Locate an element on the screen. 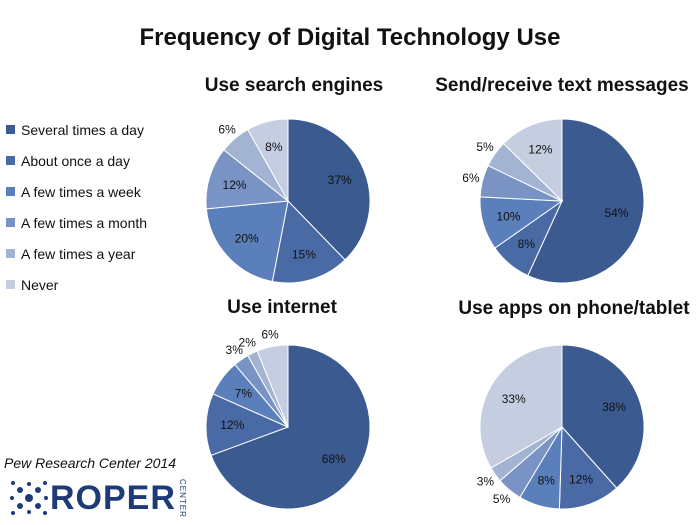 The image size is (700, 525). slice-label: 33% is located at coordinates (514, 399).